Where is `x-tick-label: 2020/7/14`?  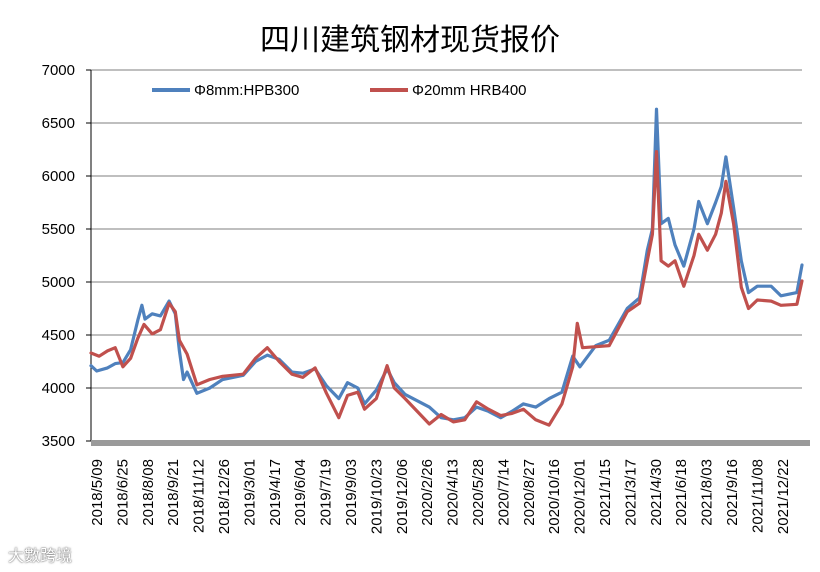 x-tick-label: 2020/7/14 is located at coordinates (503, 492).